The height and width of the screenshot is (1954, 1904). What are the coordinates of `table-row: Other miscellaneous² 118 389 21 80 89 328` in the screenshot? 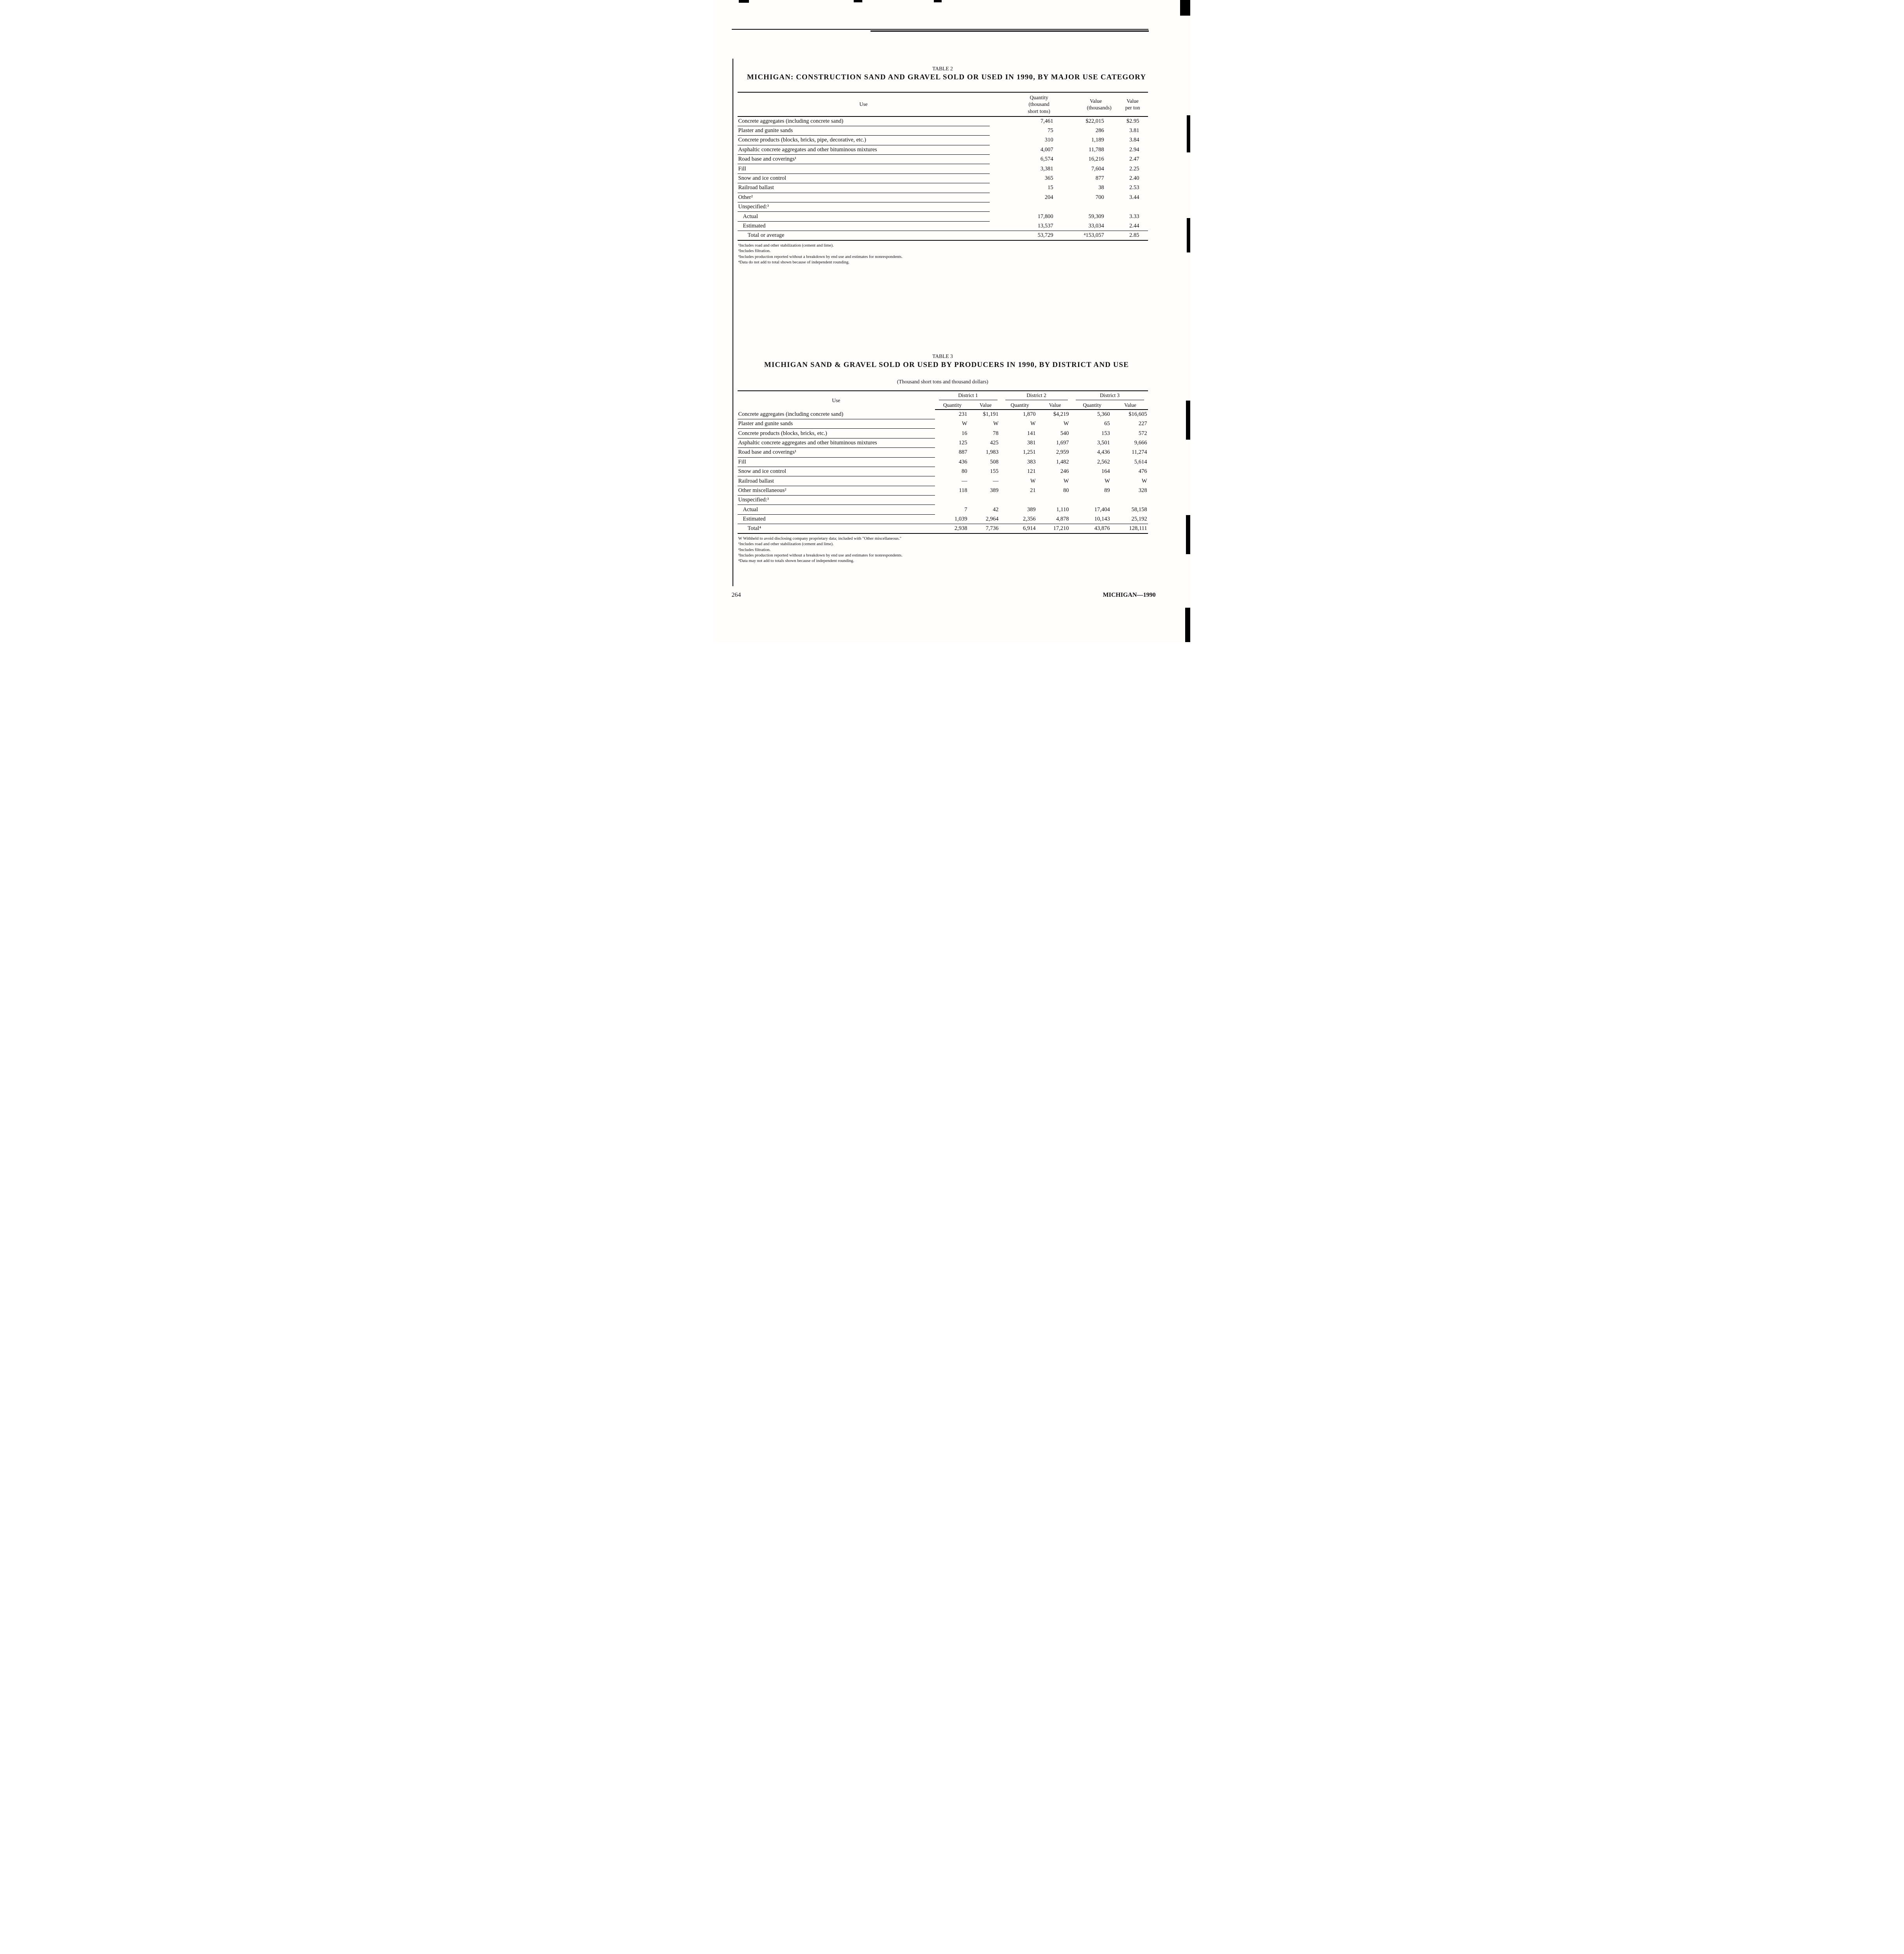 It's located at (942, 491).